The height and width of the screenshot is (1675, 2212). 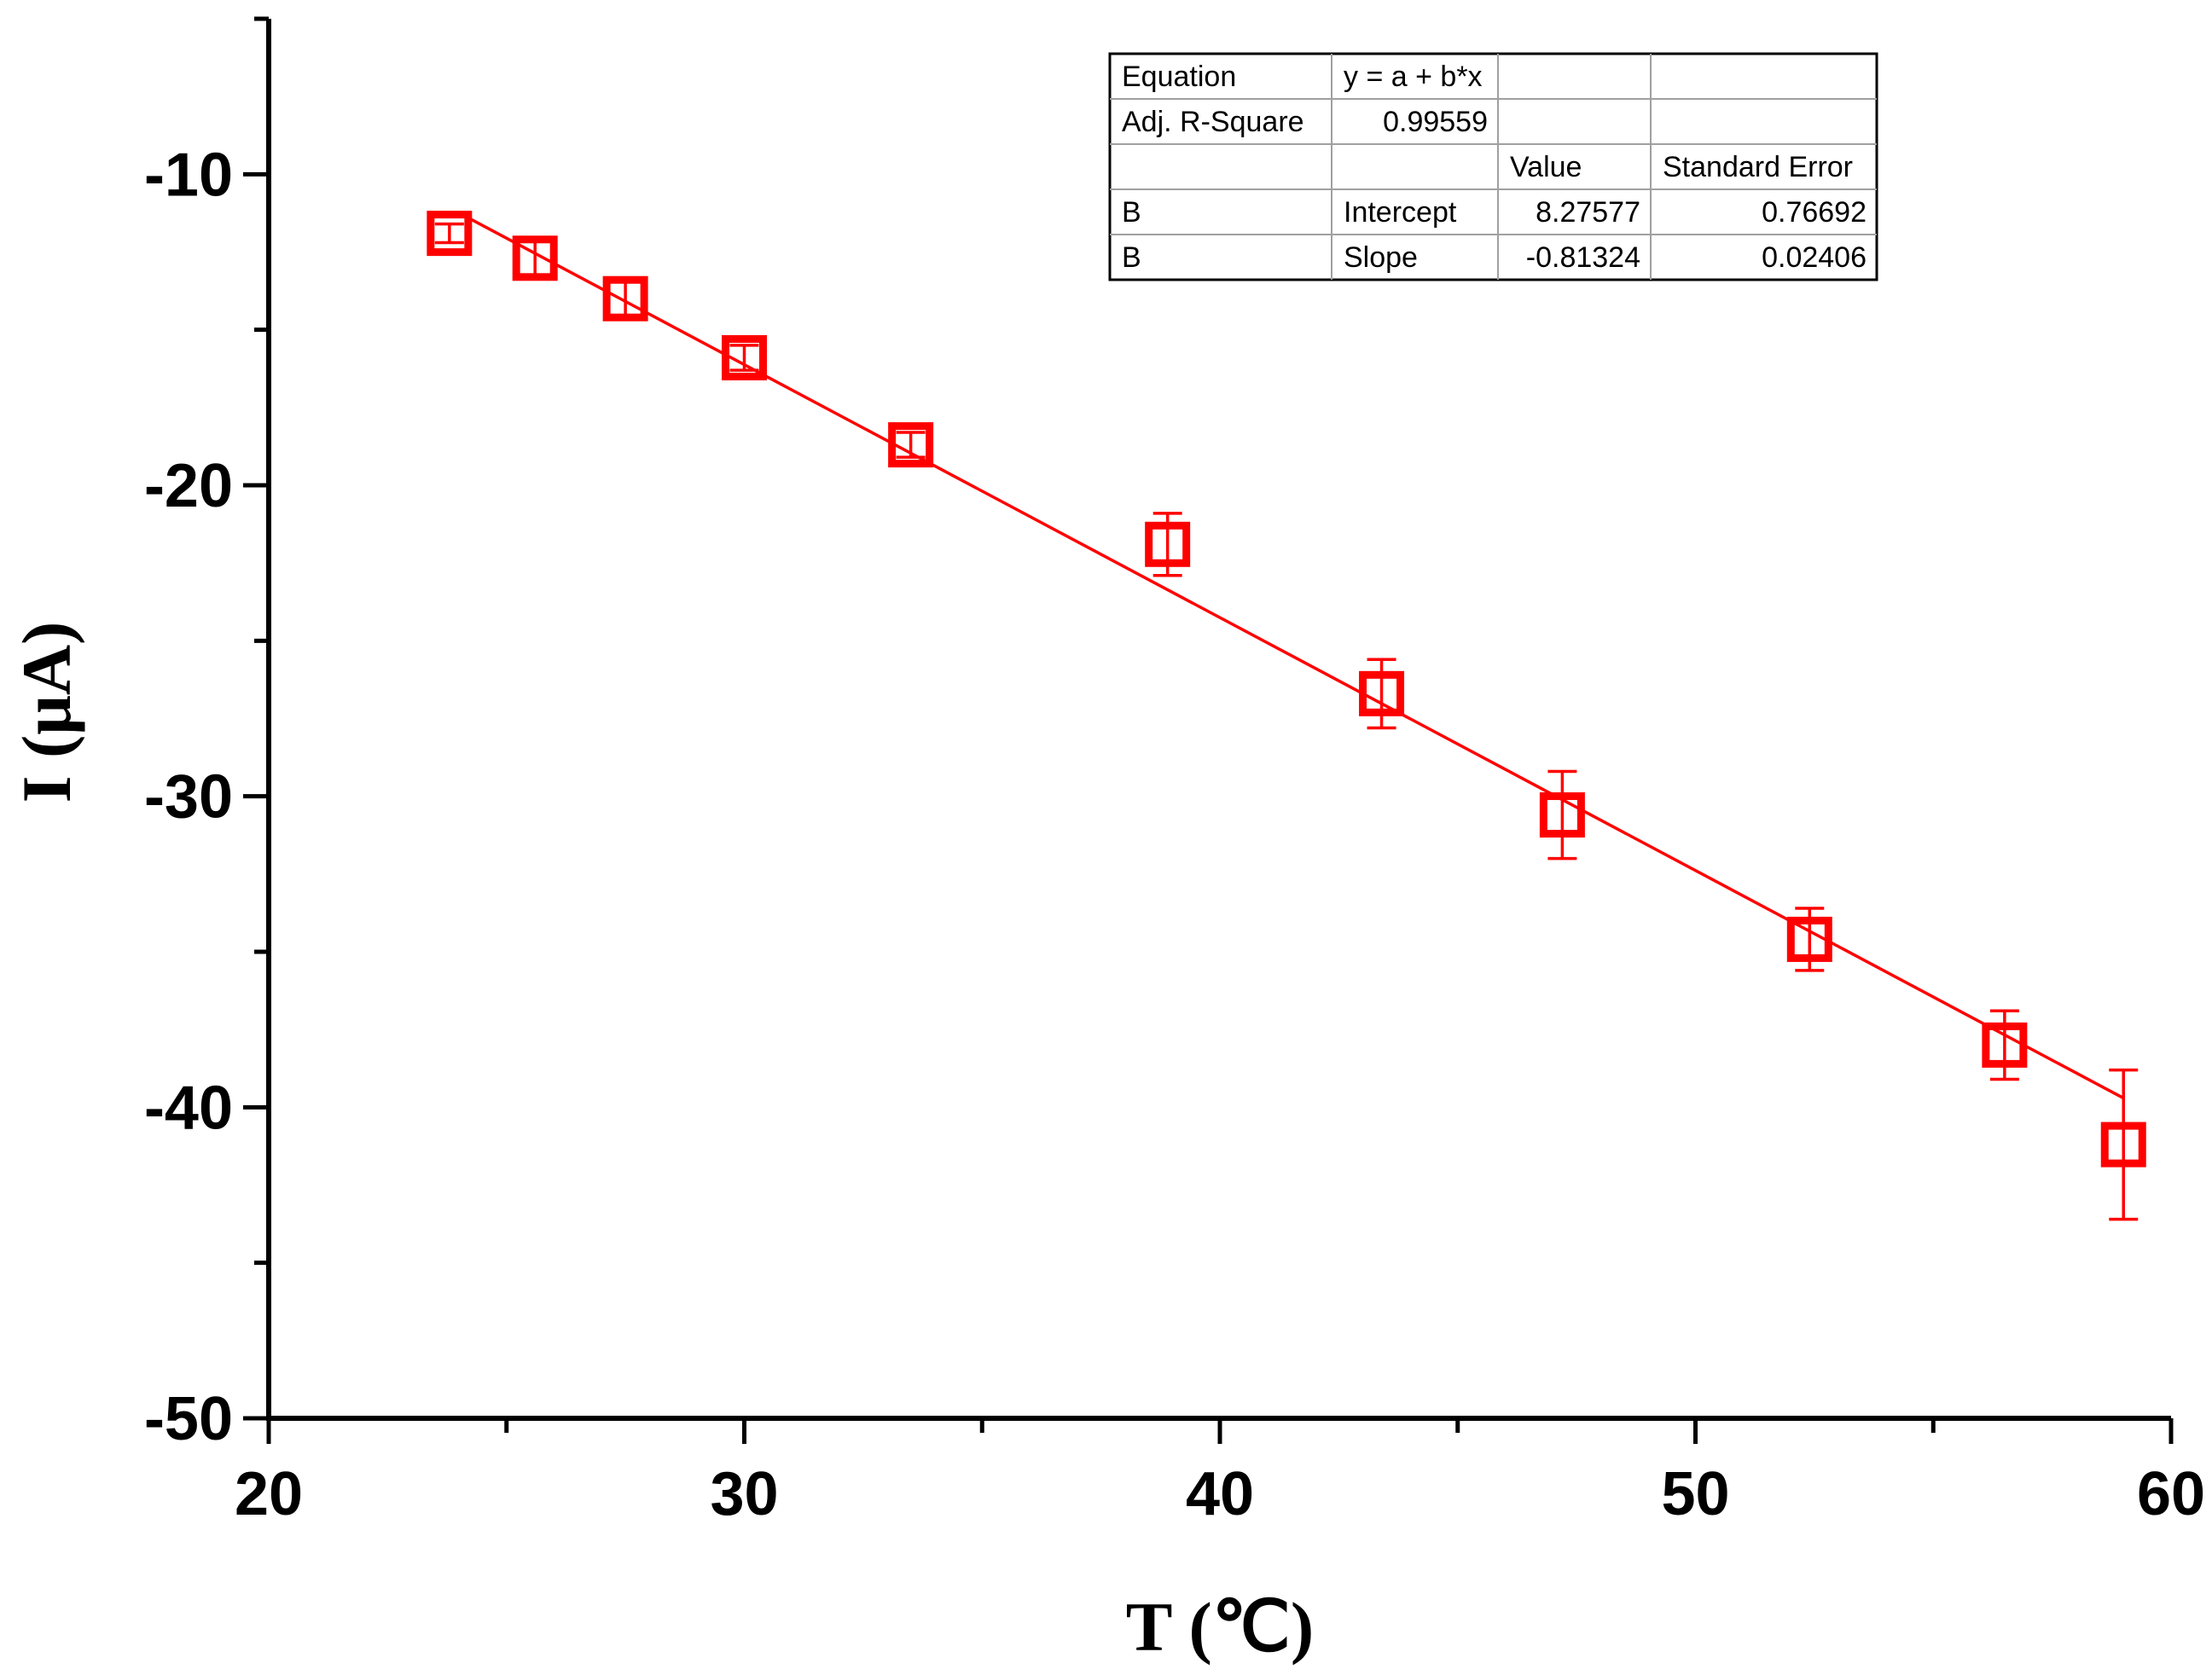 What do you see at coordinates (1546, 167) in the screenshot?
I see `table-cell: Value` at bounding box center [1546, 167].